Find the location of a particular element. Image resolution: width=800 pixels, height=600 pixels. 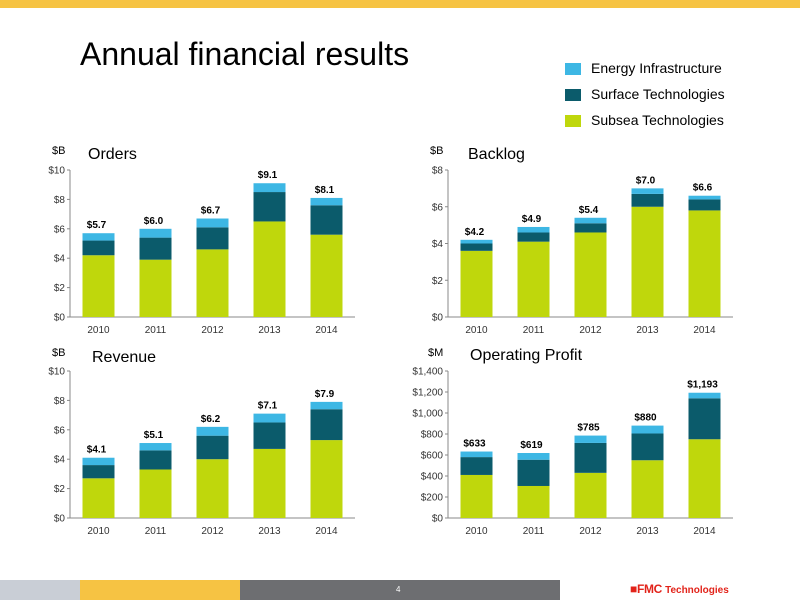

operating-profit-ytick-label: $1,000 is located at coordinates (427, 414).